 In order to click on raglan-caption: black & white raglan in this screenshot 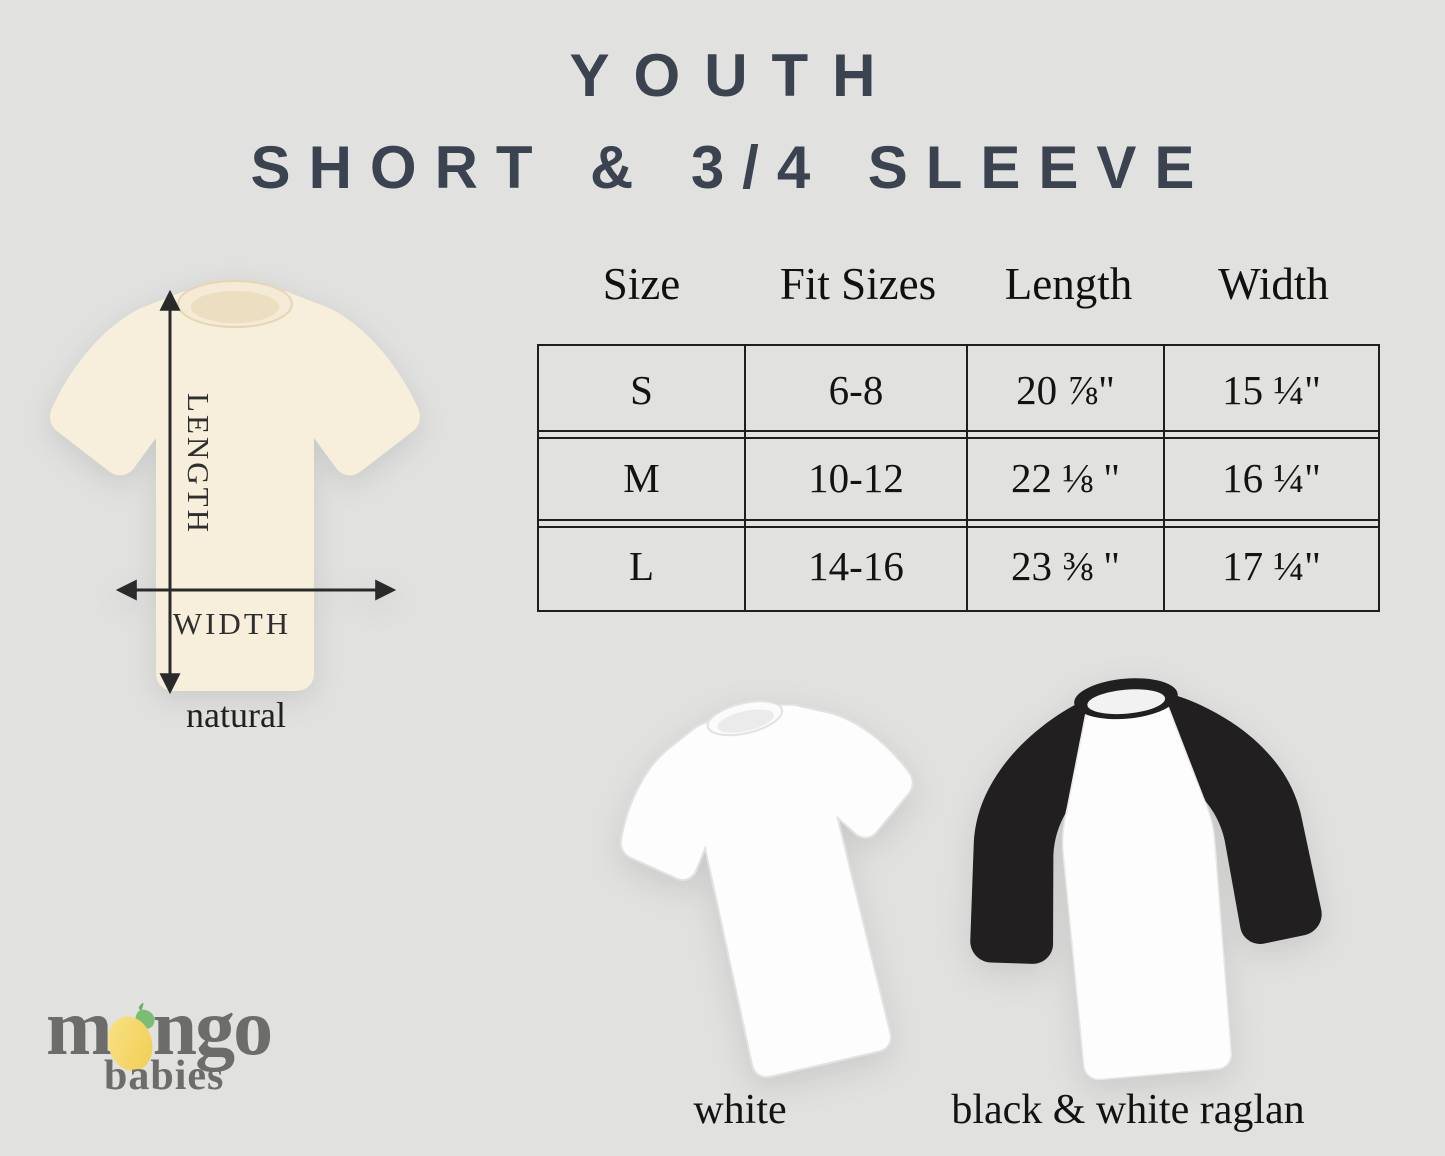, I will do `click(1128, 1110)`.